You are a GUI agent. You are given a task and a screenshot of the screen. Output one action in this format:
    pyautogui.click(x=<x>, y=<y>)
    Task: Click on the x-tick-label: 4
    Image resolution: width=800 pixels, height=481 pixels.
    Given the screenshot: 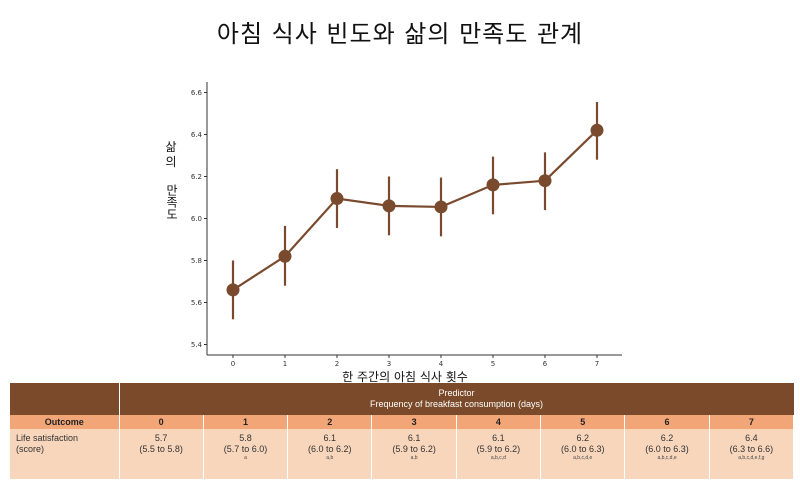 What is the action you would take?
    pyautogui.click(x=441, y=364)
    